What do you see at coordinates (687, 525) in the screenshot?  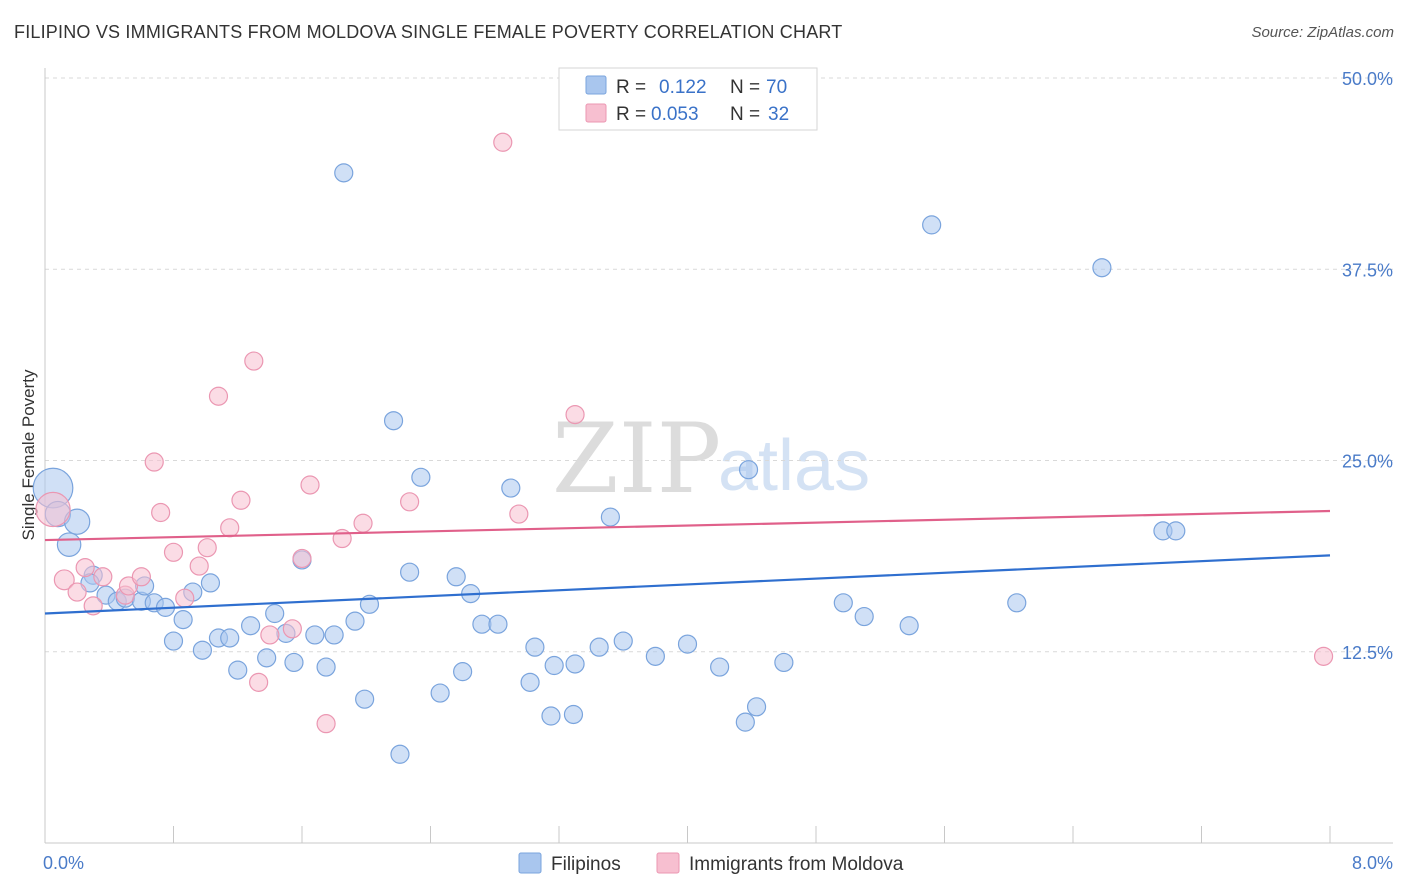 I see `trend-line-moldova` at bounding box center [687, 525].